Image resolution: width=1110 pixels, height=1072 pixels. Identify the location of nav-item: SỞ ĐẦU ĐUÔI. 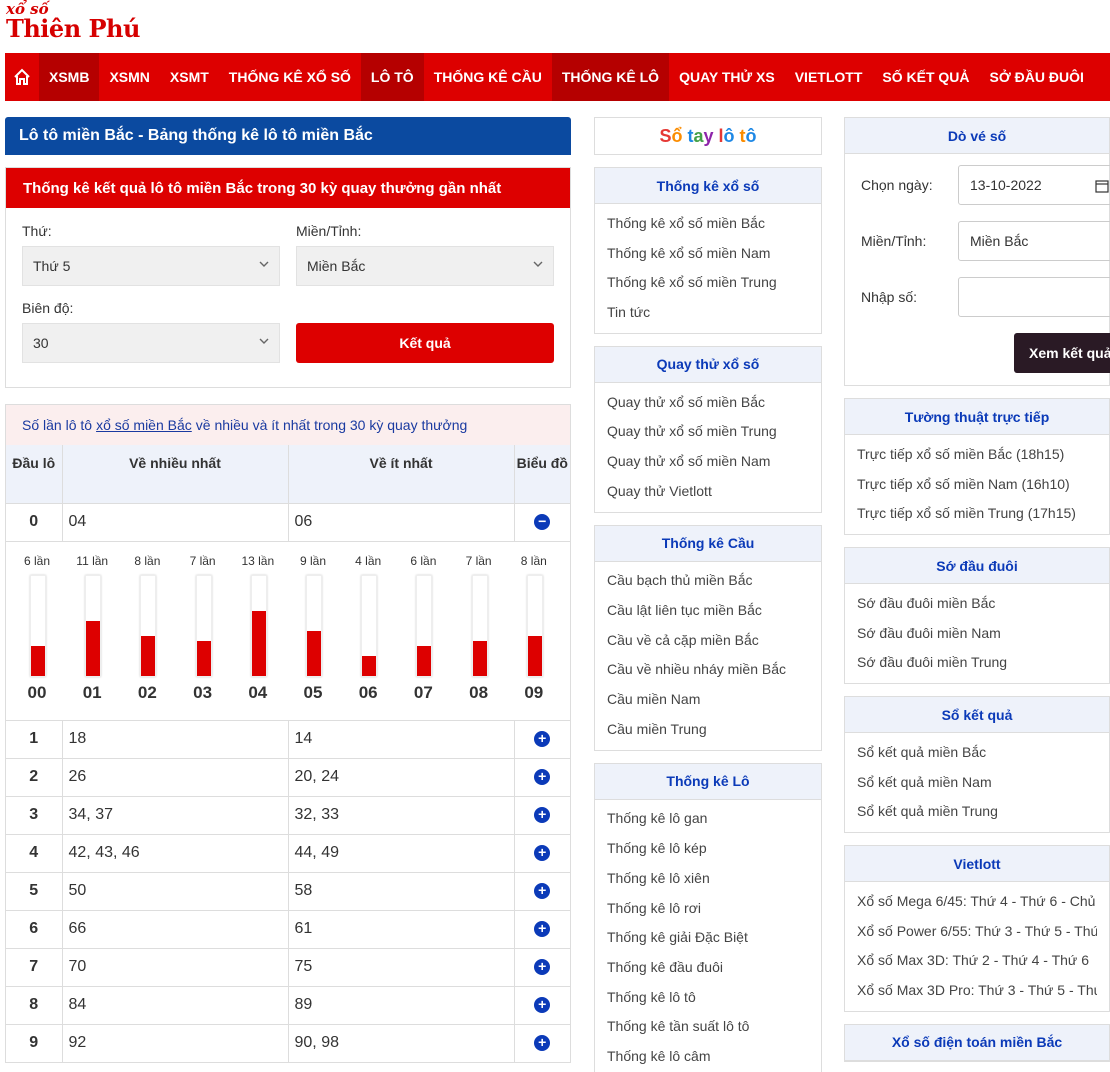
(1036, 77).